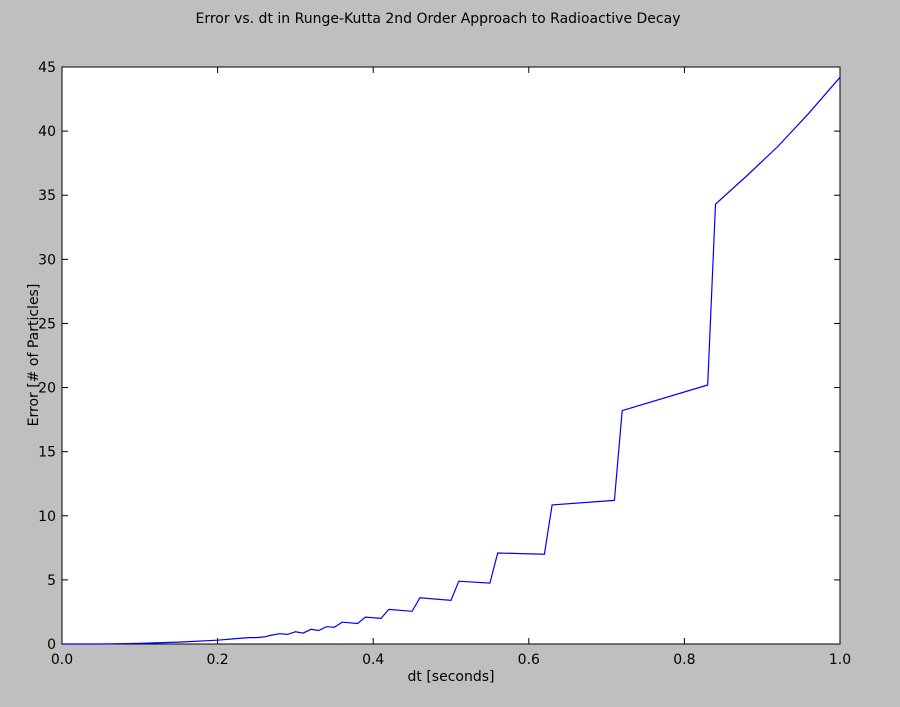 This screenshot has height=707, width=900. What do you see at coordinates (47, 517) in the screenshot?
I see `y-tick-label: 10` at bounding box center [47, 517].